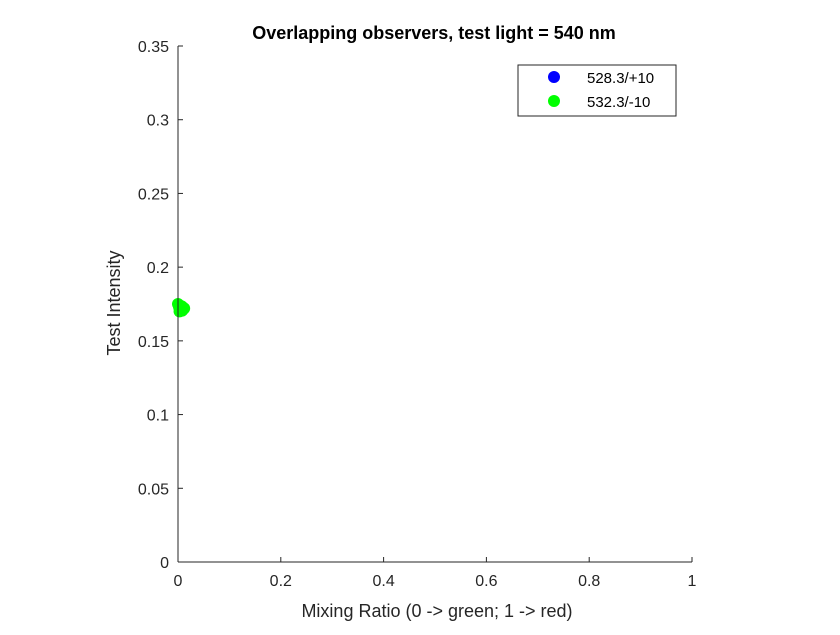  What do you see at coordinates (158, 121) in the screenshot?
I see `y-tick-label: 0.3` at bounding box center [158, 121].